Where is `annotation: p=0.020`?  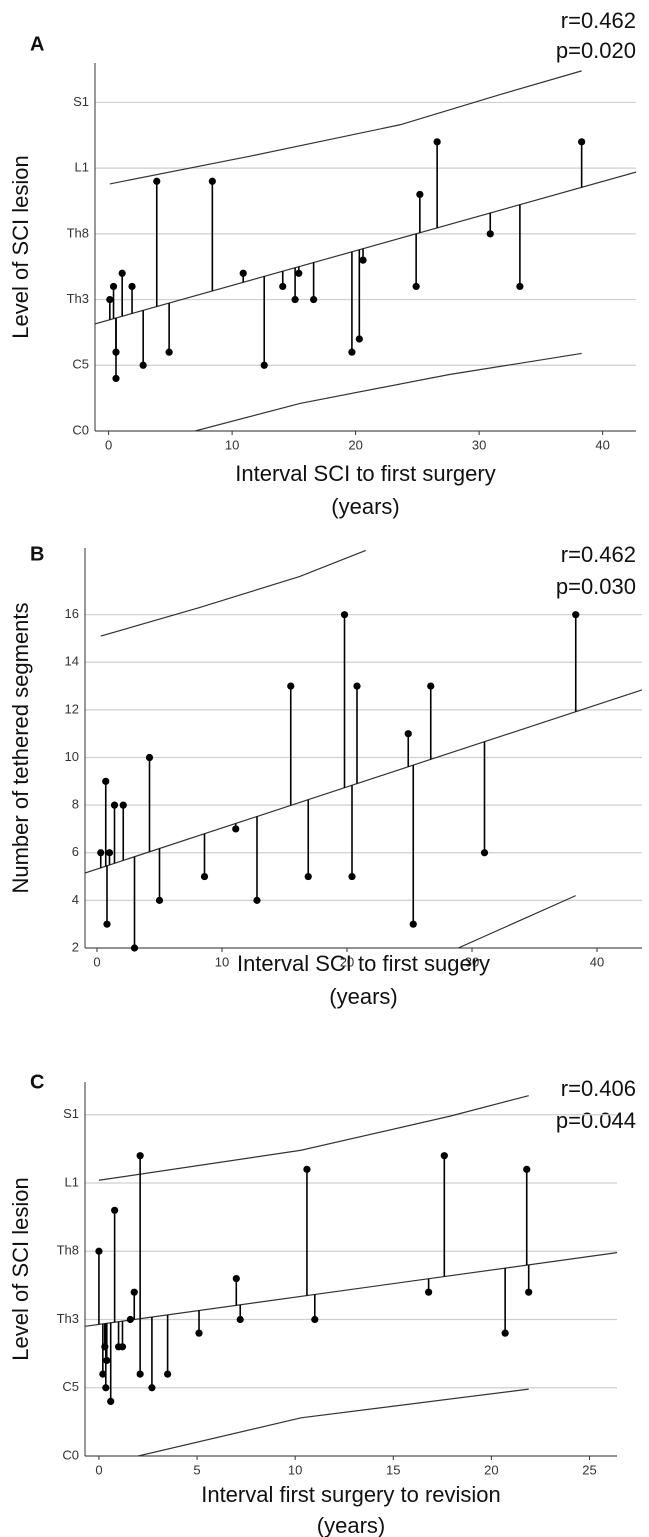 annotation: p=0.020 is located at coordinates (596, 50).